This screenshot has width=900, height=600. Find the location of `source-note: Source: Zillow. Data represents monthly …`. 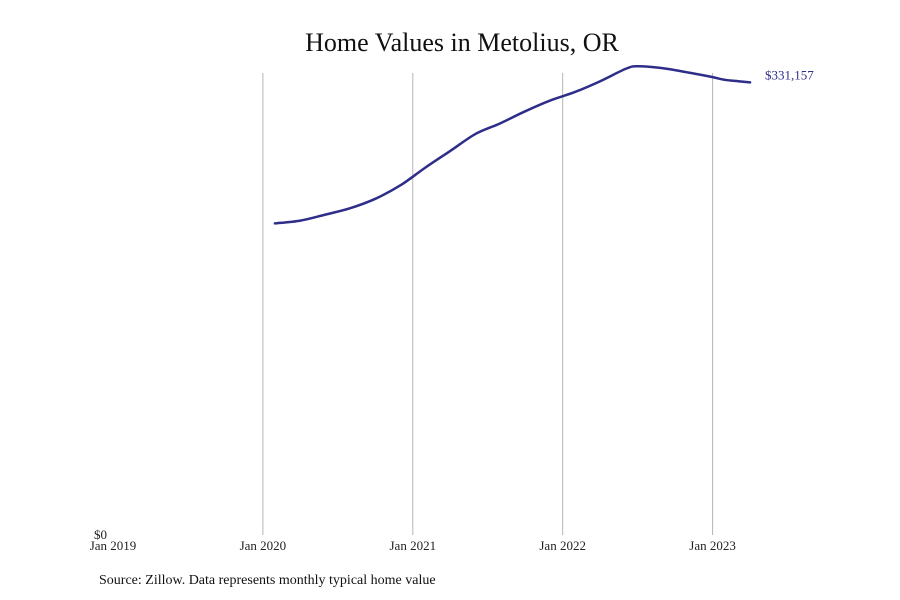

source-note: Source: Zillow. Data represents monthly … is located at coordinates (267, 580).